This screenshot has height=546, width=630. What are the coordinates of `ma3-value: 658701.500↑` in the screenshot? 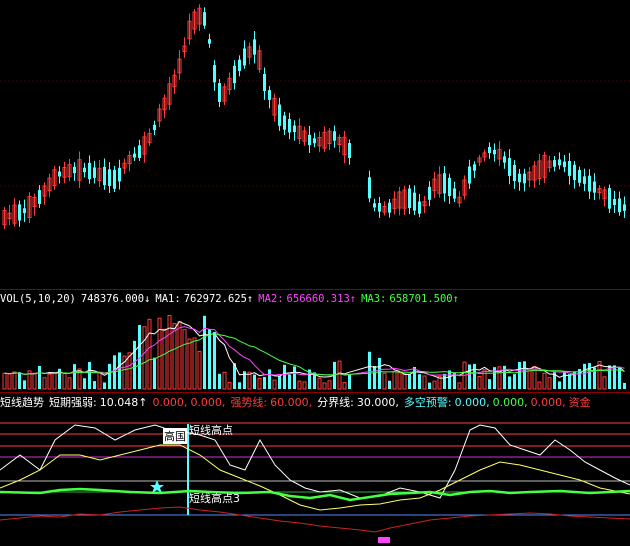 It's located at (424, 299).